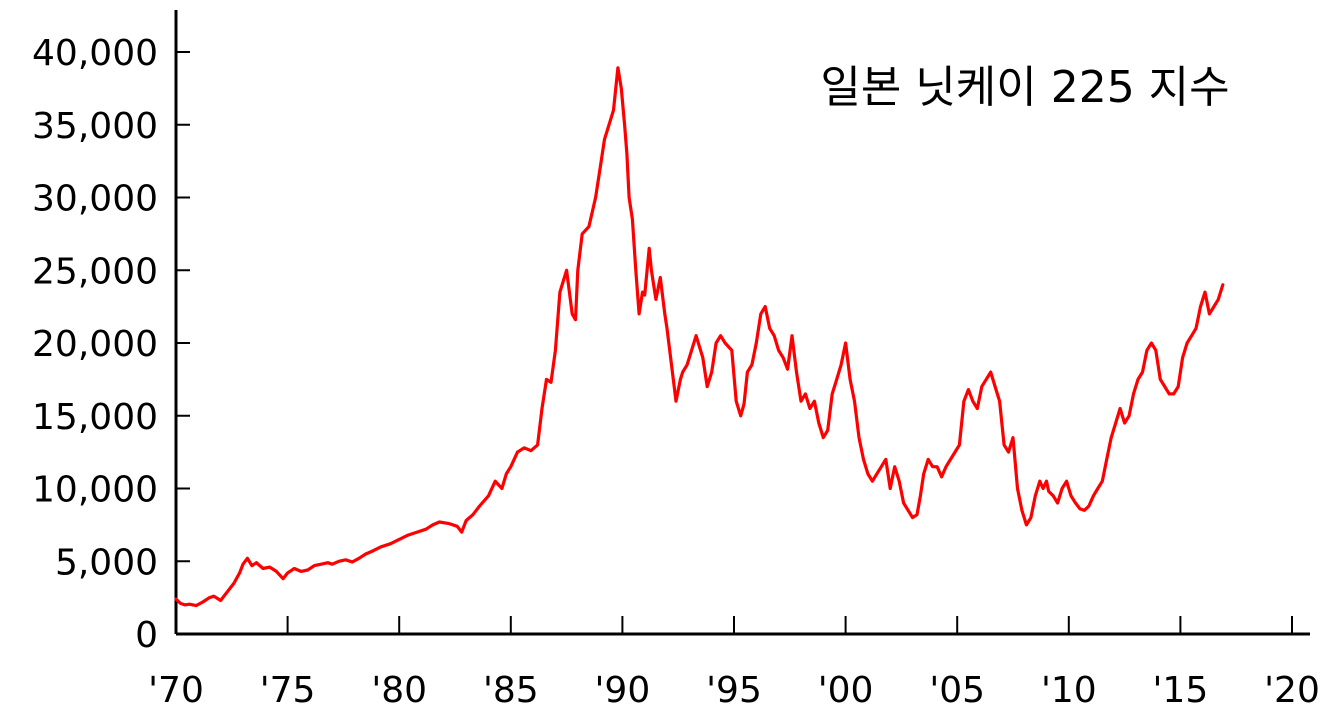 The width and height of the screenshot is (1338, 720). Describe the element at coordinates (511, 690) in the screenshot. I see `x-tick-label: '85` at that location.